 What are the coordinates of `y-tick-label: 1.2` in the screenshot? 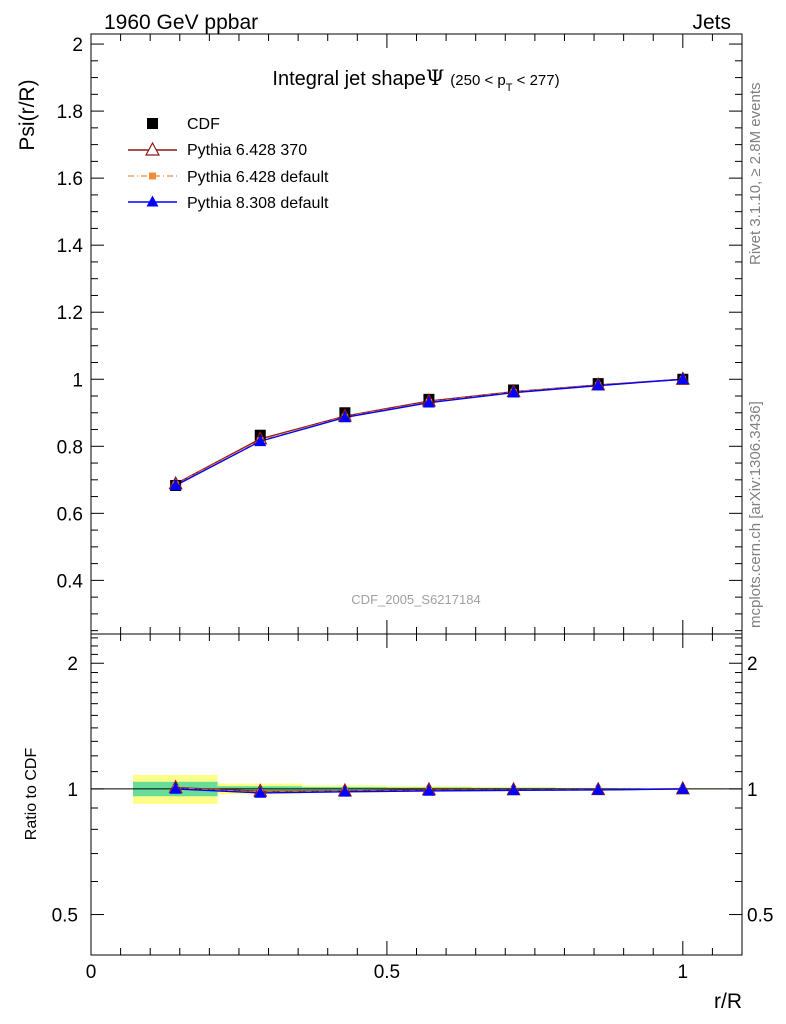 It's located at (70, 313).